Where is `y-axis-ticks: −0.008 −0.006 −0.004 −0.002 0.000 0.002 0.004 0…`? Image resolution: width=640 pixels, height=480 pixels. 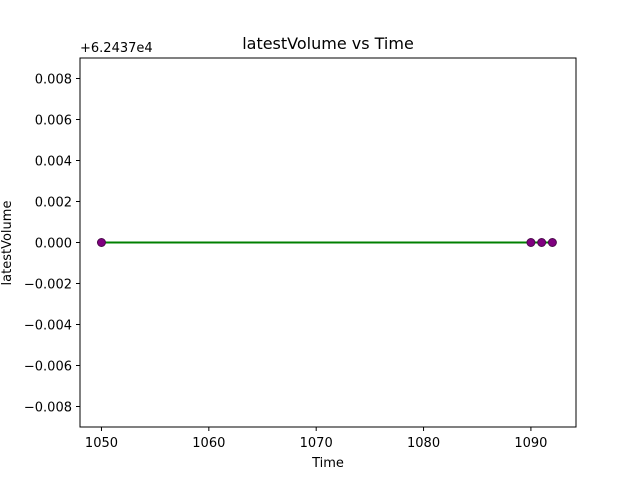 y-axis-ticks: −0.008 −0.006 −0.004 −0.002 0.000 0.002 0.004 0… is located at coordinates (52, 244).